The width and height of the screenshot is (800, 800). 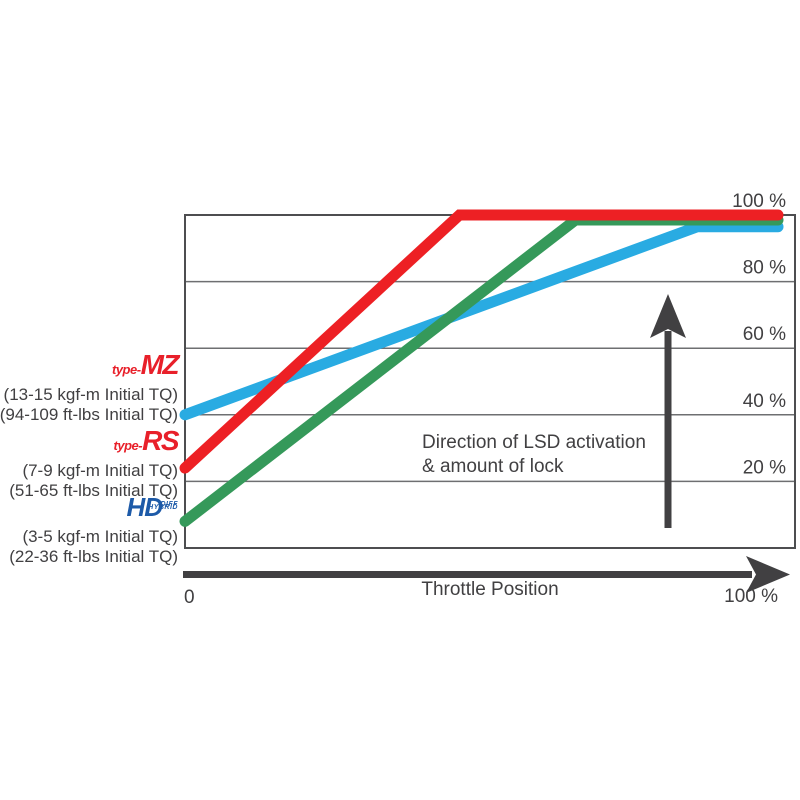 What do you see at coordinates (144, 507) in the screenshot?
I see `hd-logo-main: HD` at bounding box center [144, 507].